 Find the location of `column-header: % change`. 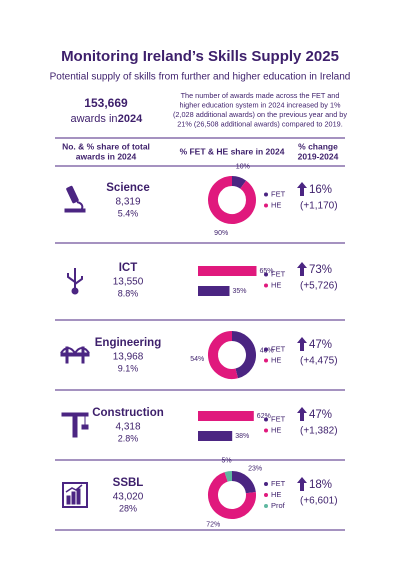

column-header: % change is located at coordinates (318, 146).